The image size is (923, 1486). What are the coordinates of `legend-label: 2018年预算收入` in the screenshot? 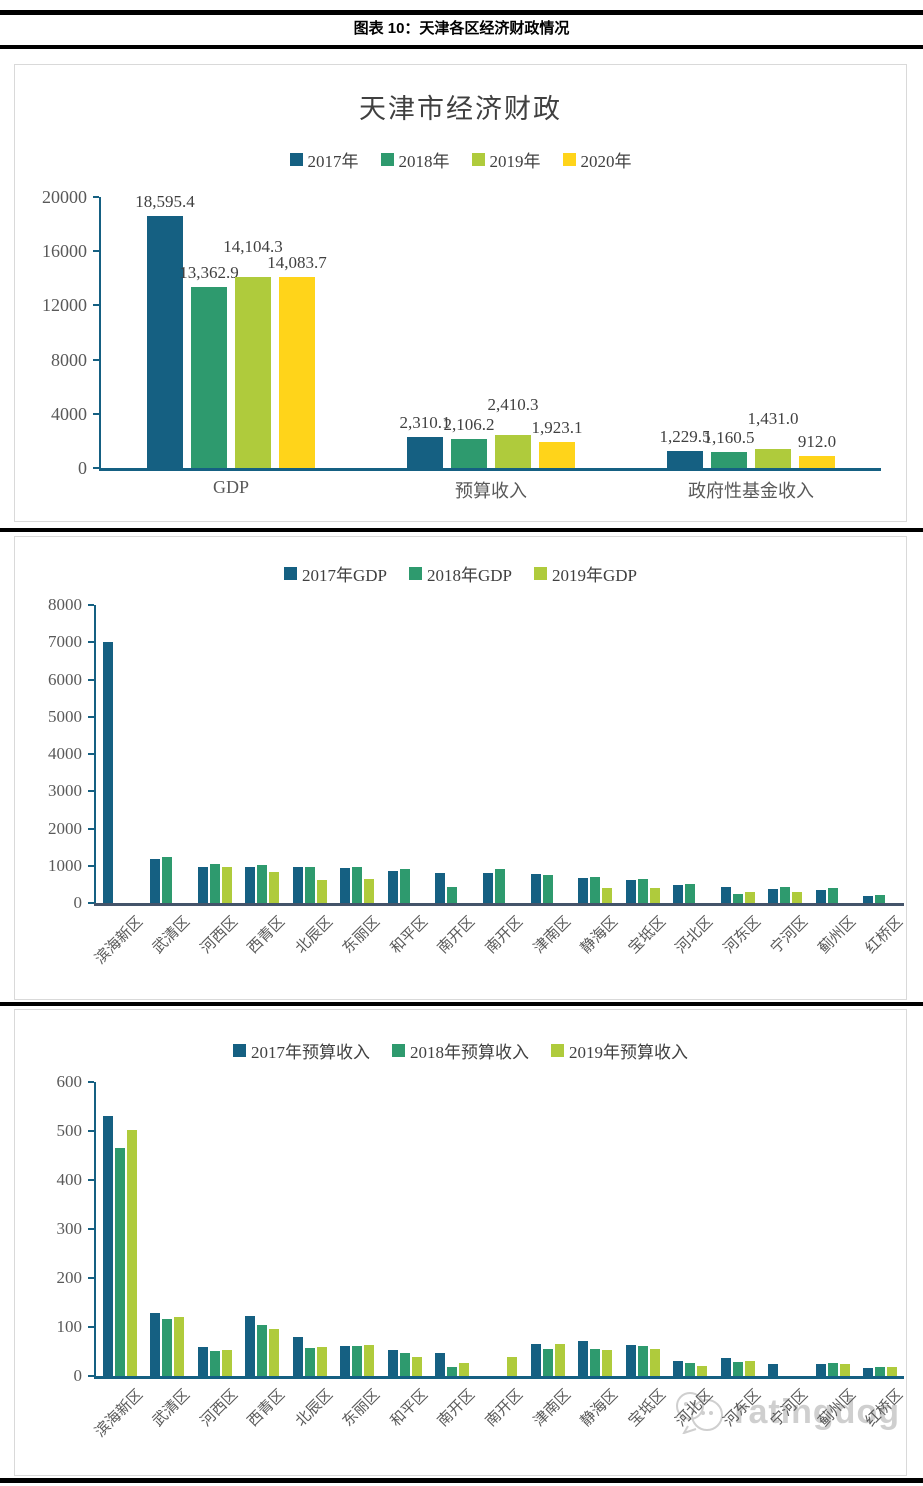 It's located at (469, 1052).